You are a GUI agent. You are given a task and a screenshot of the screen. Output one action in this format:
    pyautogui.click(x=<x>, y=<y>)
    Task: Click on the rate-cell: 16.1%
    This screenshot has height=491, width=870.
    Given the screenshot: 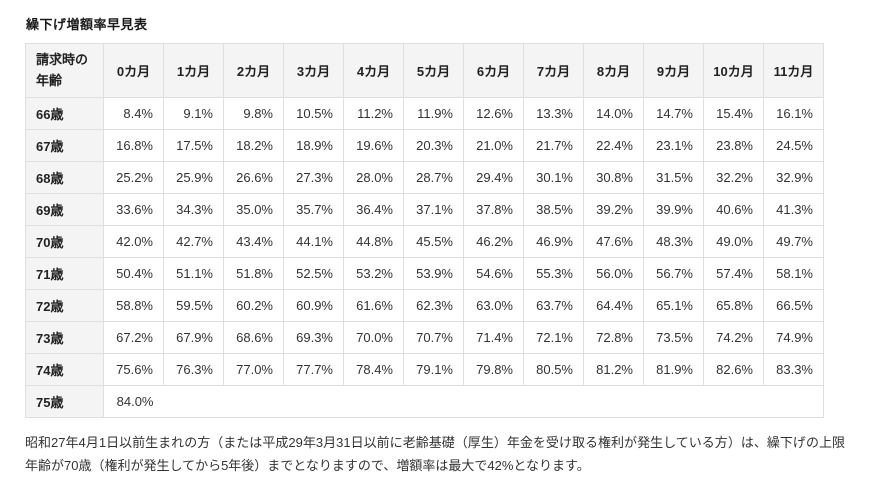 What is the action you would take?
    pyautogui.click(x=793, y=113)
    